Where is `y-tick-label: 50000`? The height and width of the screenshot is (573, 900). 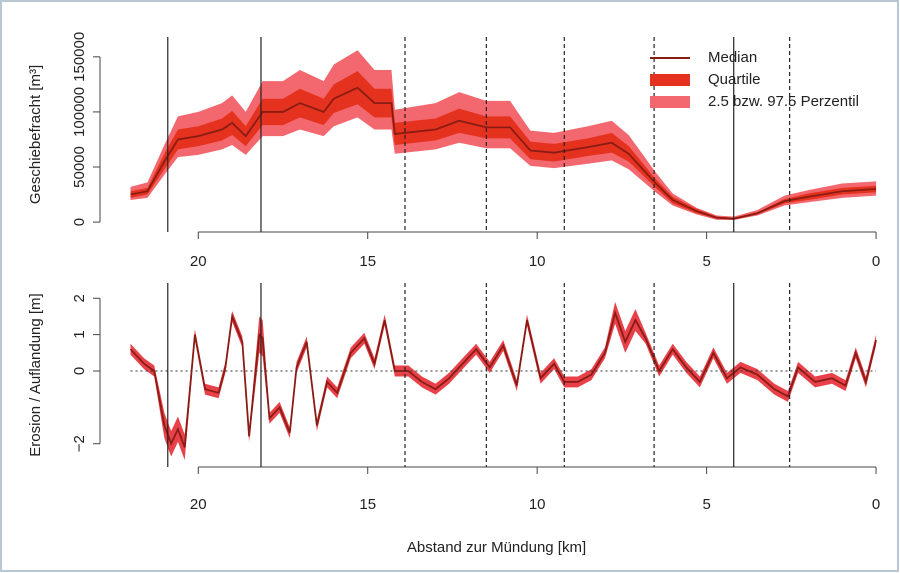
y-tick-label: 50000 is located at coordinates (79, 167).